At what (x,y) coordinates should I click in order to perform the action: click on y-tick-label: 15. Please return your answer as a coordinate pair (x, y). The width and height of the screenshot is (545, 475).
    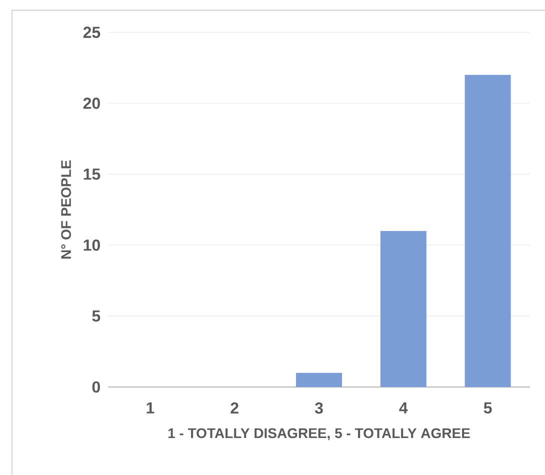
    Looking at the image, I should click on (92, 174).